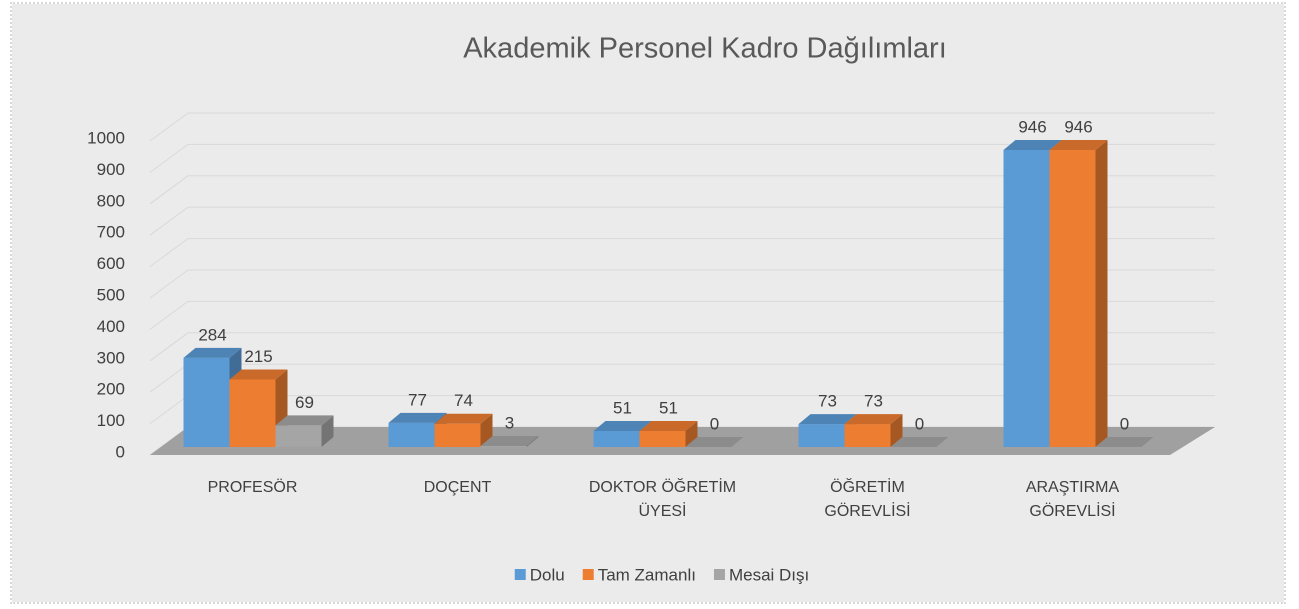 This screenshot has height=609, width=1299. What do you see at coordinates (111, 357) in the screenshot?
I see `y-tick-label: 300` at bounding box center [111, 357].